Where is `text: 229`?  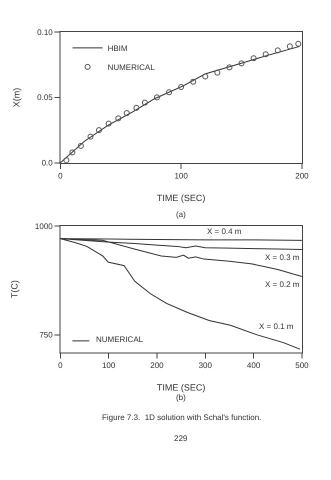
text: 229 is located at coordinates (181, 438).